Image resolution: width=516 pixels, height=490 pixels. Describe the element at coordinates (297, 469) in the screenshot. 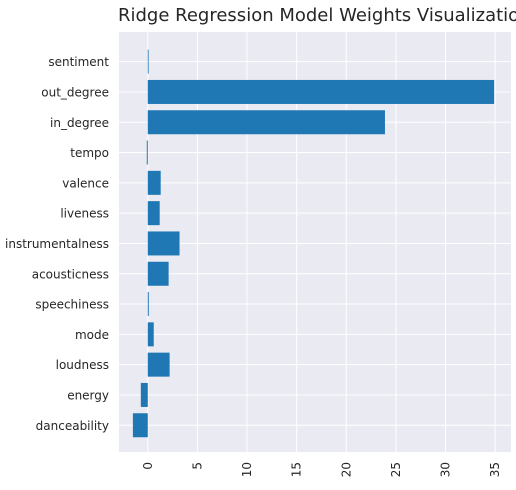

I see `x-tick-label: 15` at that location.